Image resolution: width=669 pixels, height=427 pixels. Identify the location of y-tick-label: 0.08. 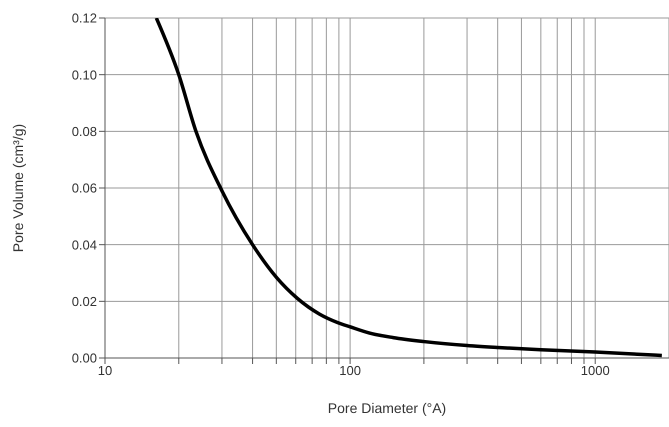
(84, 131).